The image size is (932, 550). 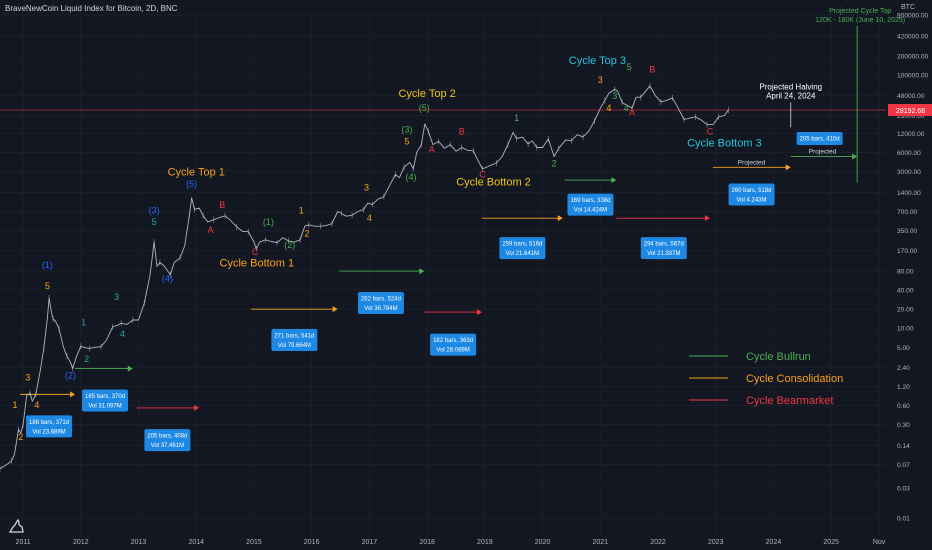 What do you see at coordinates (381, 300) in the screenshot?
I see `stat-box-bars: 262 bars, 524d` at bounding box center [381, 300].